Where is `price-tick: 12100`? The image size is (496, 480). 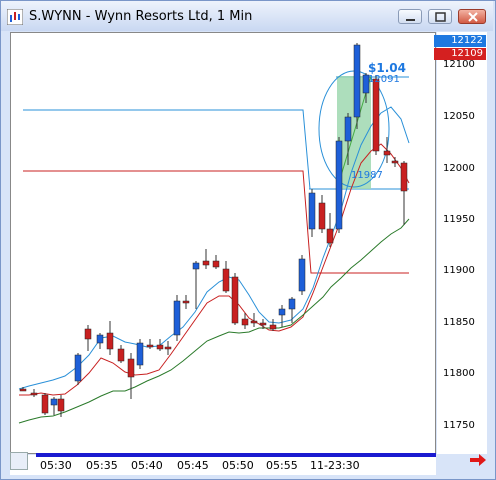 price-tick: 12100 is located at coordinates (459, 64).